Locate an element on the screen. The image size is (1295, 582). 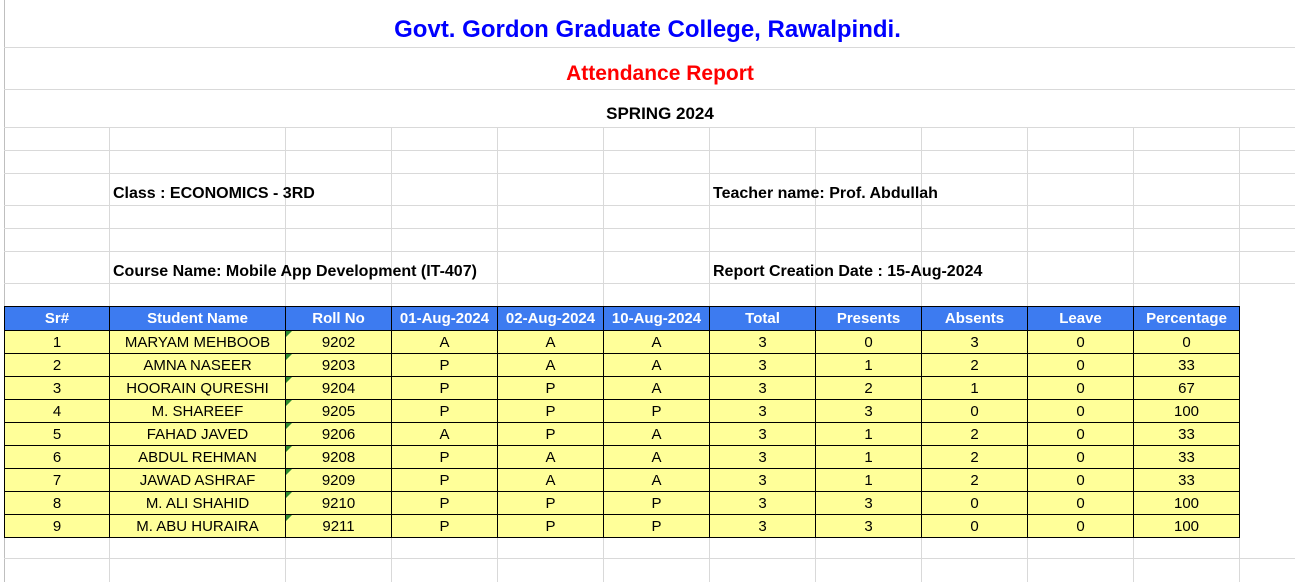
header-cell: Sr# is located at coordinates (57, 318).